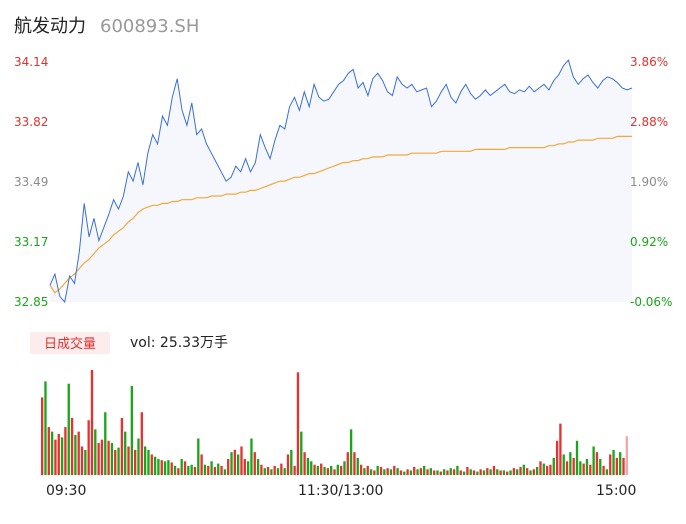  What do you see at coordinates (66, 491) in the screenshot?
I see `time-tick: 09:30` at bounding box center [66, 491].